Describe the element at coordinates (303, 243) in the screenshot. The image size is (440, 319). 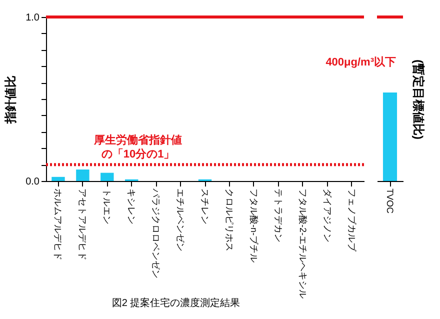
I see `x-tick-label: フタル酸-2-エチルヘキシル` at that location.